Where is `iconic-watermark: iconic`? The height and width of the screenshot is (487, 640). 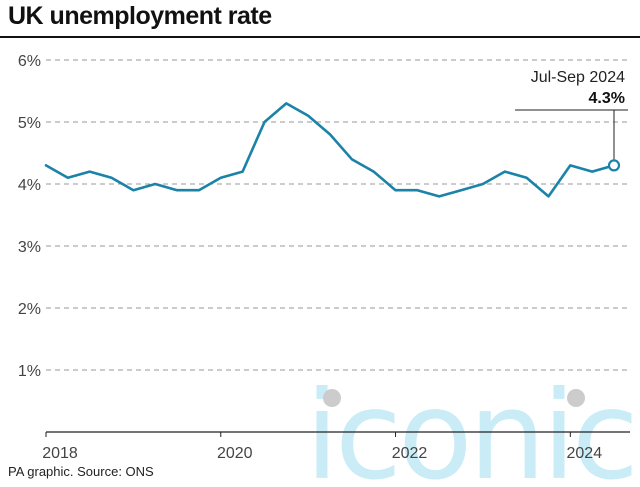 iconic-watermark: iconic is located at coordinates (472, 426).